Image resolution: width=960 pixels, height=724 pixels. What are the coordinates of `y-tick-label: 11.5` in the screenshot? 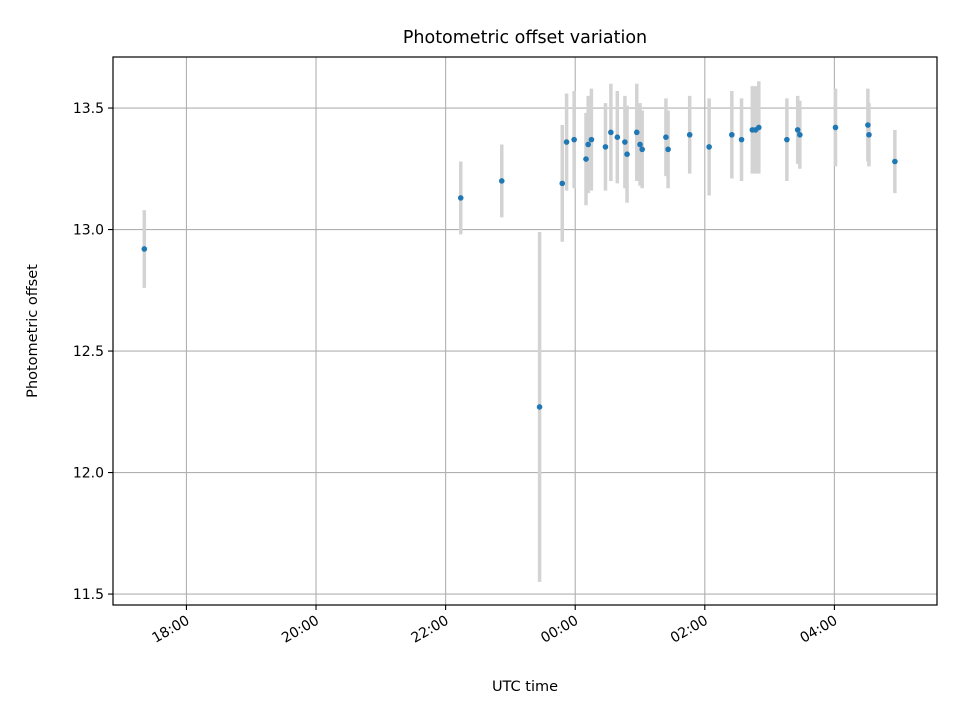 It's located at (88, 595).